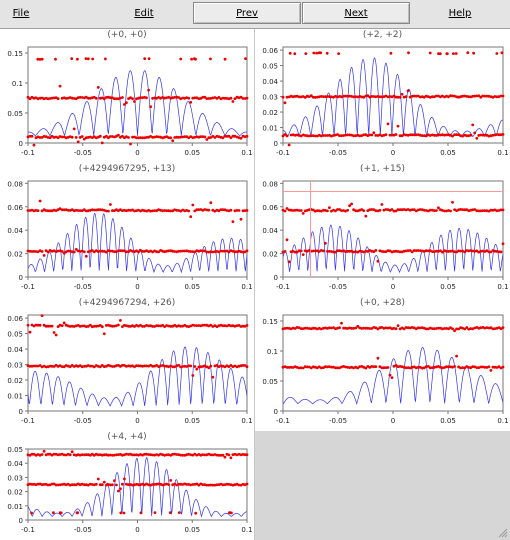 The height and width of the screenshot is (540, 510). What do you see at coordinates (15, 366) in the screenshot?
I see `y-tick-label: 0.03` at bounding box center [15, 366].